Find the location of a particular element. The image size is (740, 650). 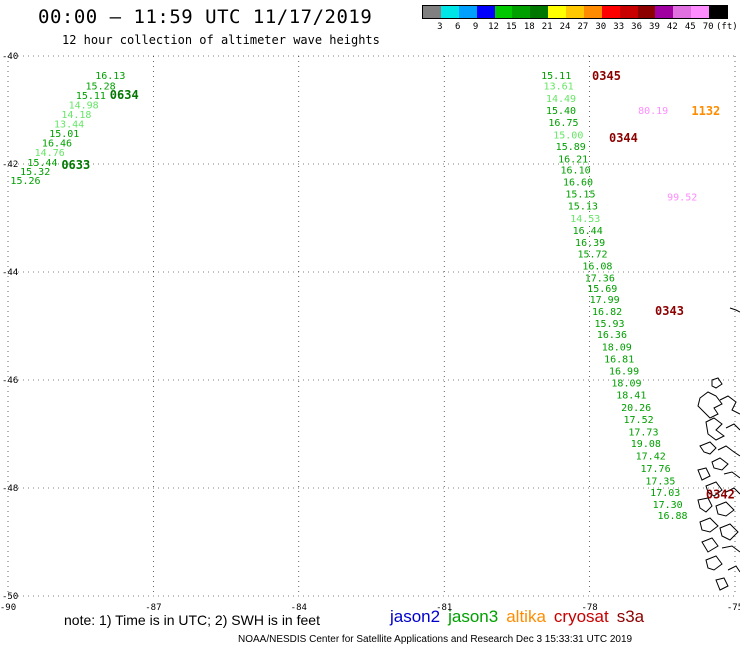

wave-height-value: 16.60 is located at coordinates (578, 182).